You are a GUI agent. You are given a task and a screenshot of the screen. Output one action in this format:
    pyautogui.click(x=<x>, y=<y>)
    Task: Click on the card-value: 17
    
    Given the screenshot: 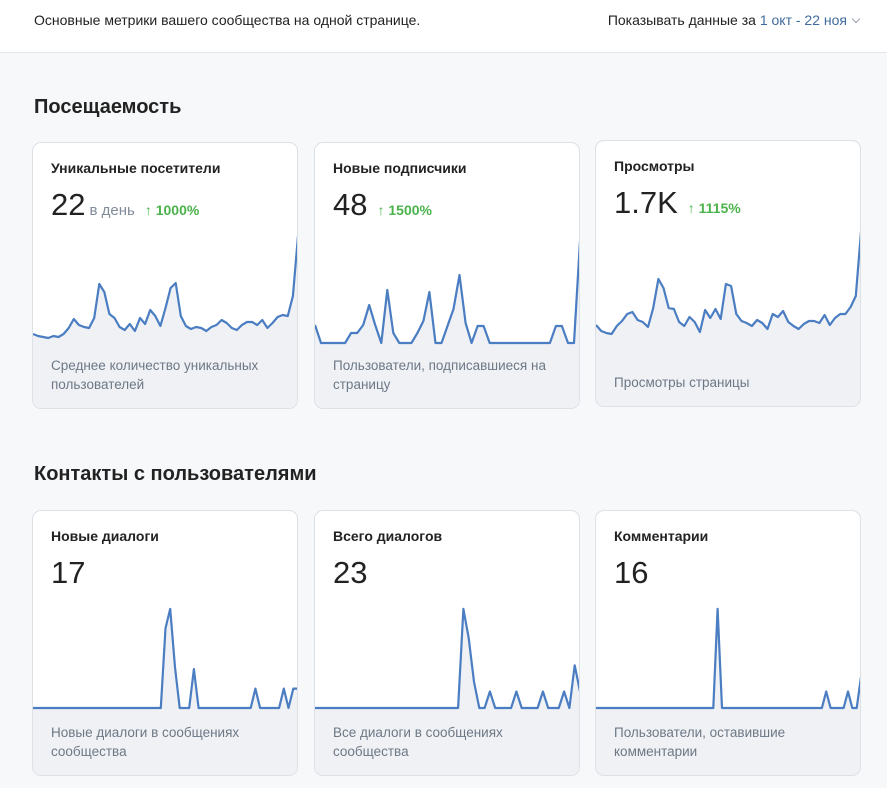 What is the action you would take?
    pyautogui.click(x=68, y=572)
    